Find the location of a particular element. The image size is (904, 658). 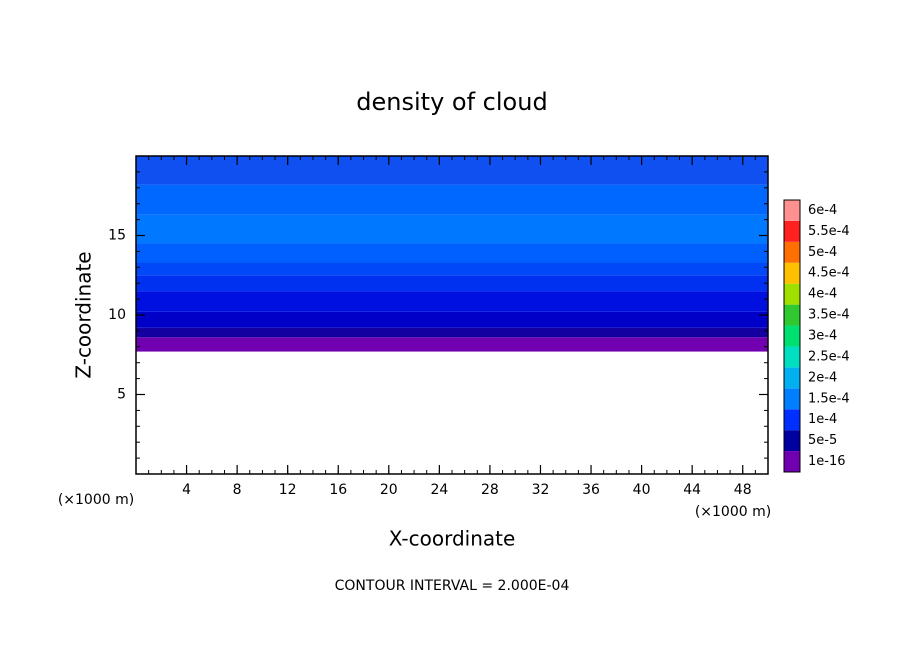

x-tick-label: 32 is located at coordinates (541, 490).